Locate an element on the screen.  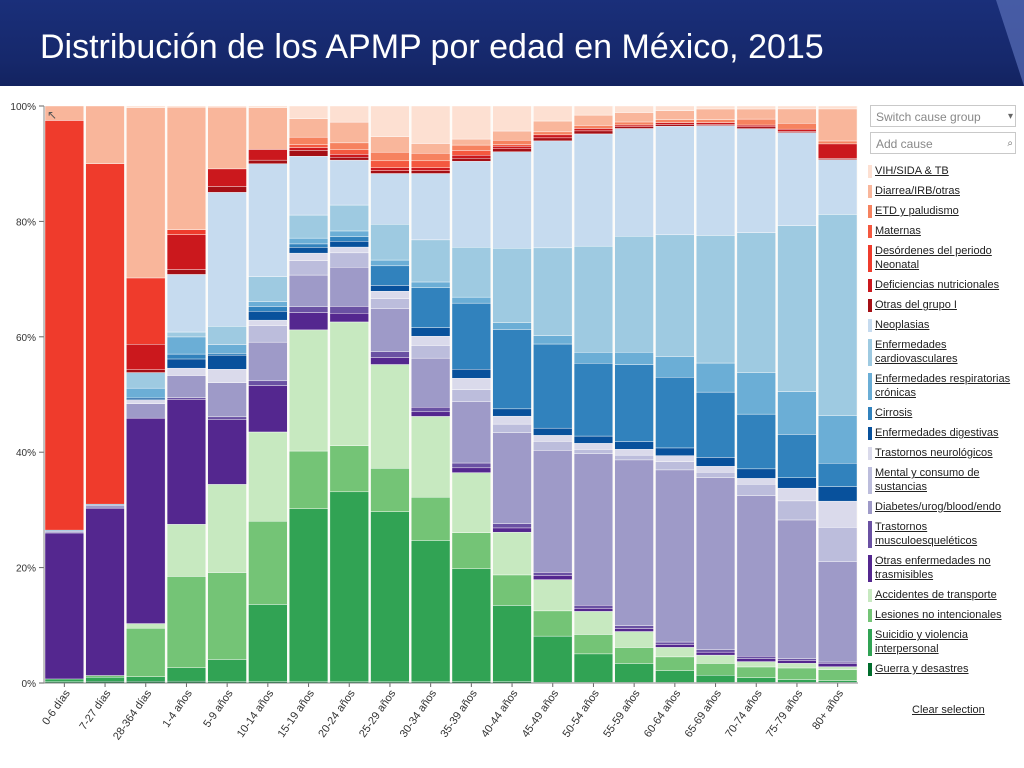
legend-item: VIH/SIDA & TB is located at coordinates (946, 171).